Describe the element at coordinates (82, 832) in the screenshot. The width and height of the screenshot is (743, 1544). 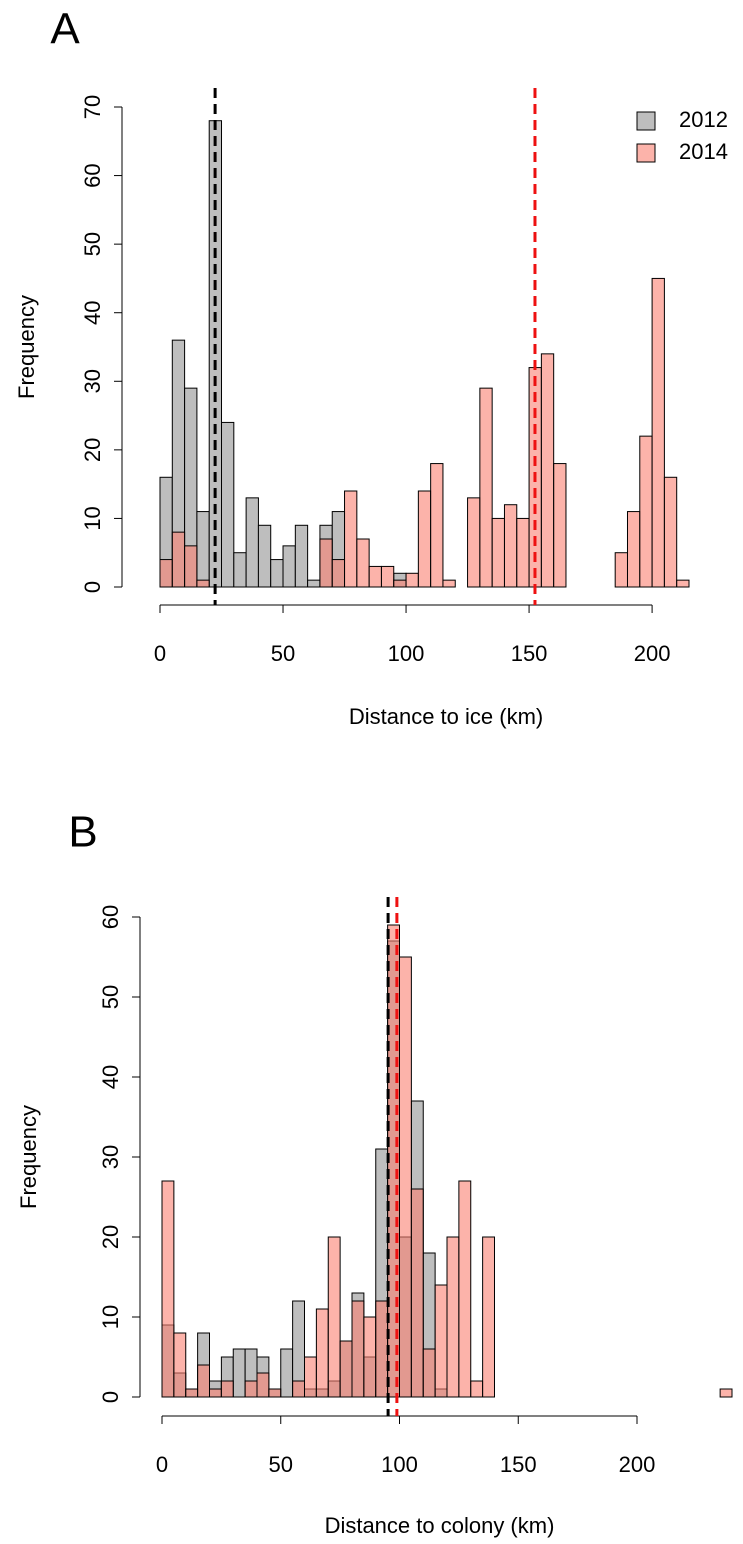
I see `panel-label: B` at that location.